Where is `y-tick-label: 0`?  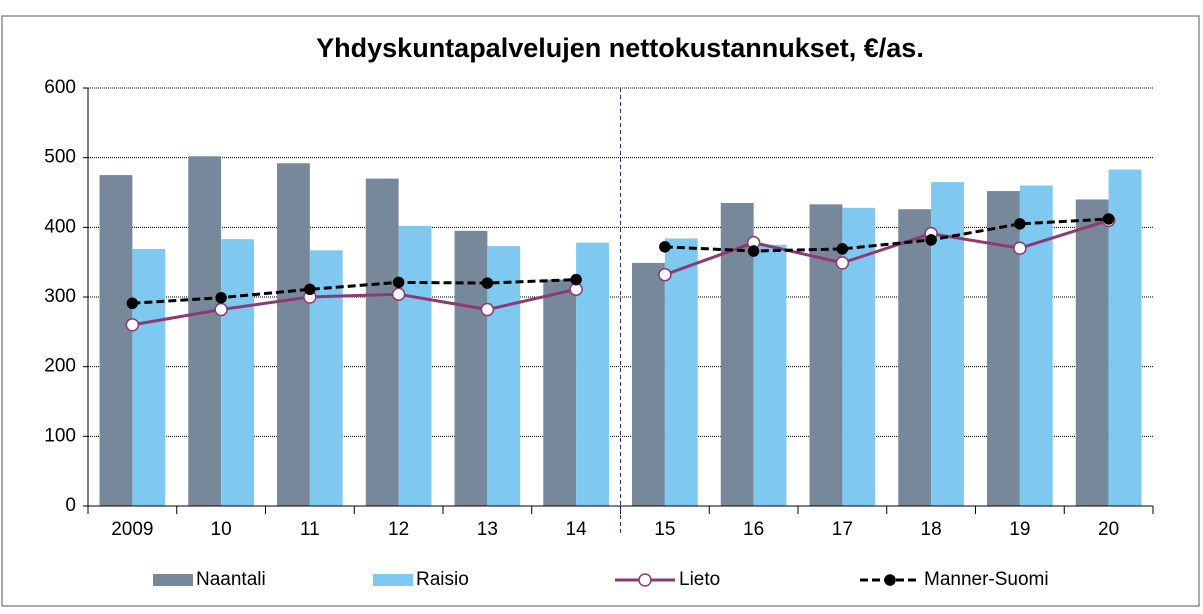
y-tick-label: 0 is located at coordinates (70, 505).